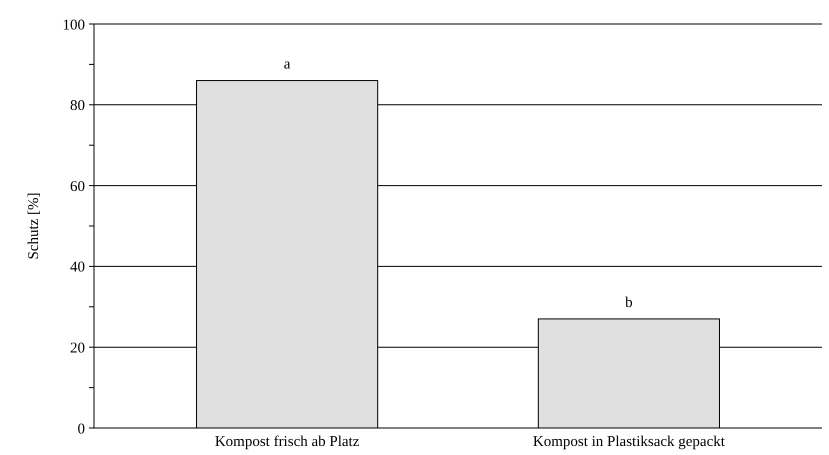  What do you see at coordinates (287, 442) in the screenshot?
I see `x-tick-label: Kompost frisch ab Platz` at bounding box center [287, 442].